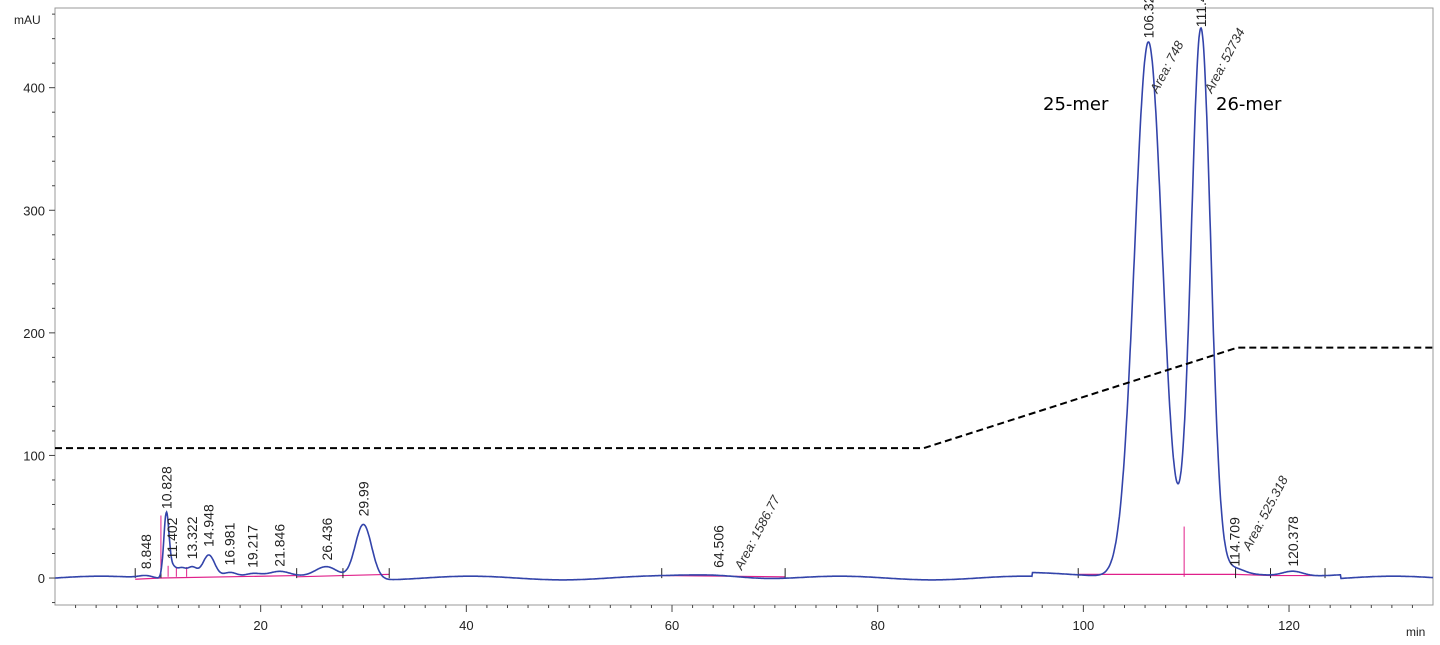 The image size is (1440, 645). I want to click on area-label: Area: 525.318, so click(1265, 513).